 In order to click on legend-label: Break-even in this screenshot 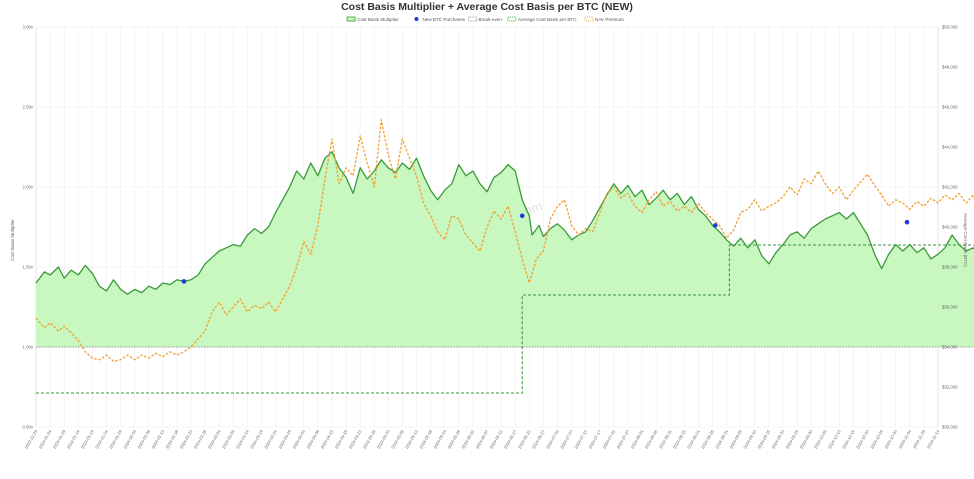, I will do `click(490, 19)`.